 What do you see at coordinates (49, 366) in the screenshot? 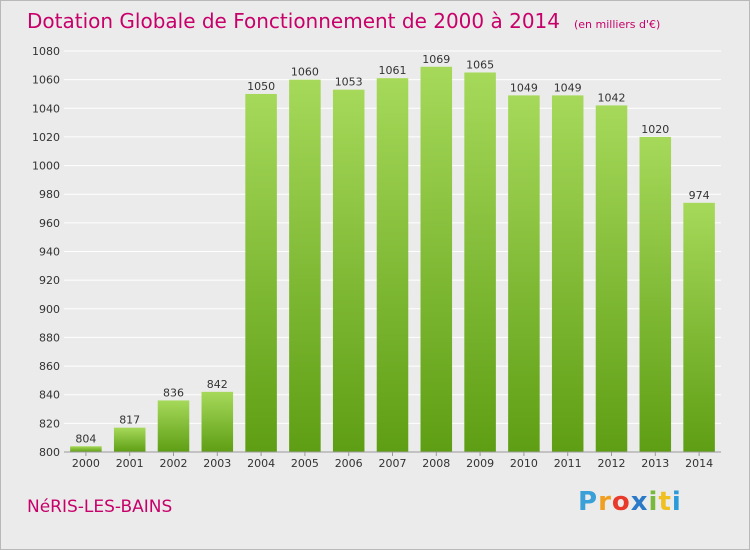
I see `y-tick-label: 860` at bounding box center [49, 366].